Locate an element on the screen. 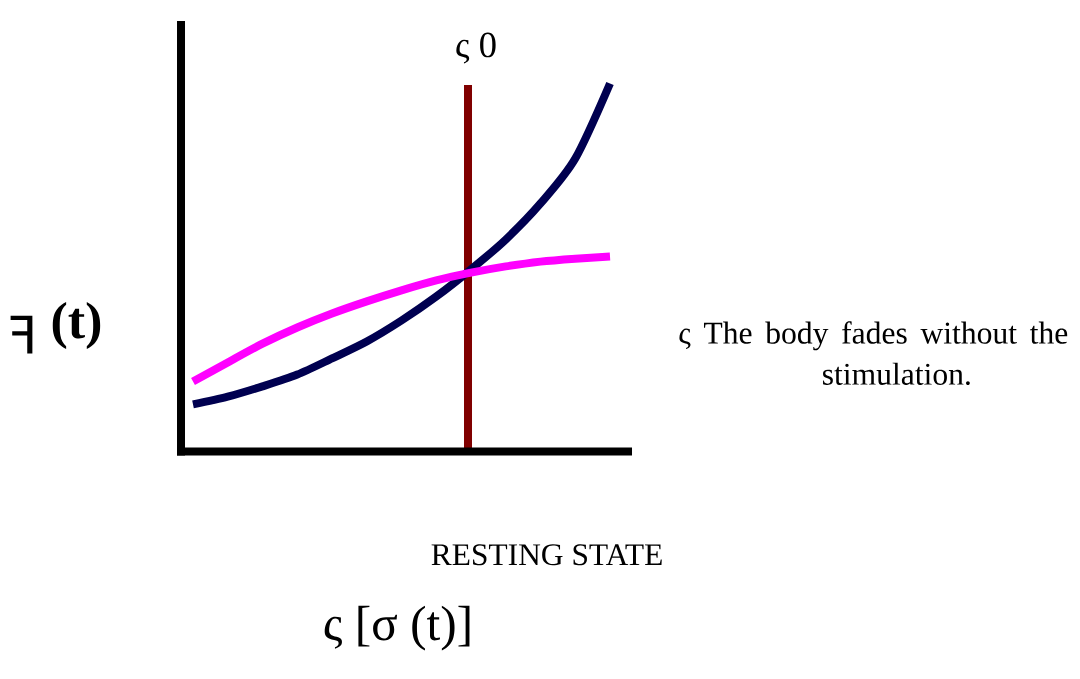 The width and height of the screenshot is (1080, 679). text: ς 0 is located at coordinates (476, 48).